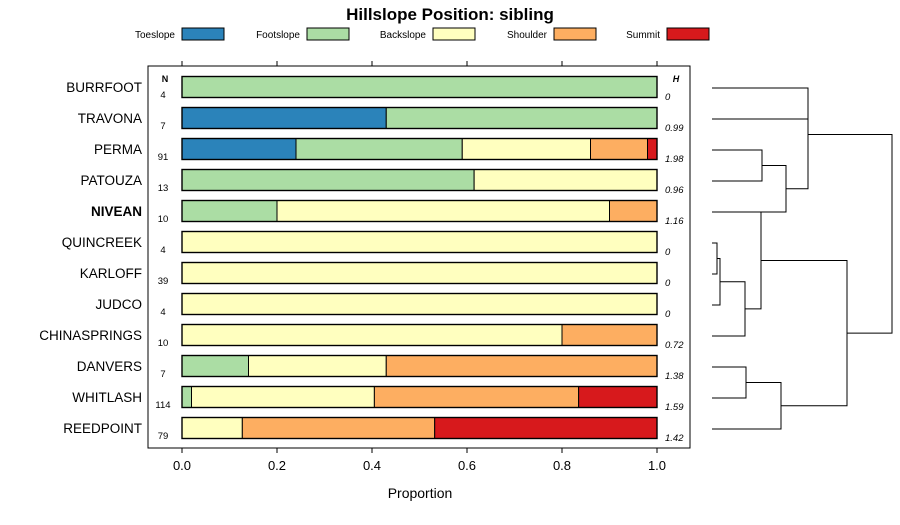 The height and width of the screenshot is (525, 900). What do you see at coordinates (107, 397) in the screenshot?
I see `category-label-whitlash: WHITLASH` at bounding box center [107, 397].